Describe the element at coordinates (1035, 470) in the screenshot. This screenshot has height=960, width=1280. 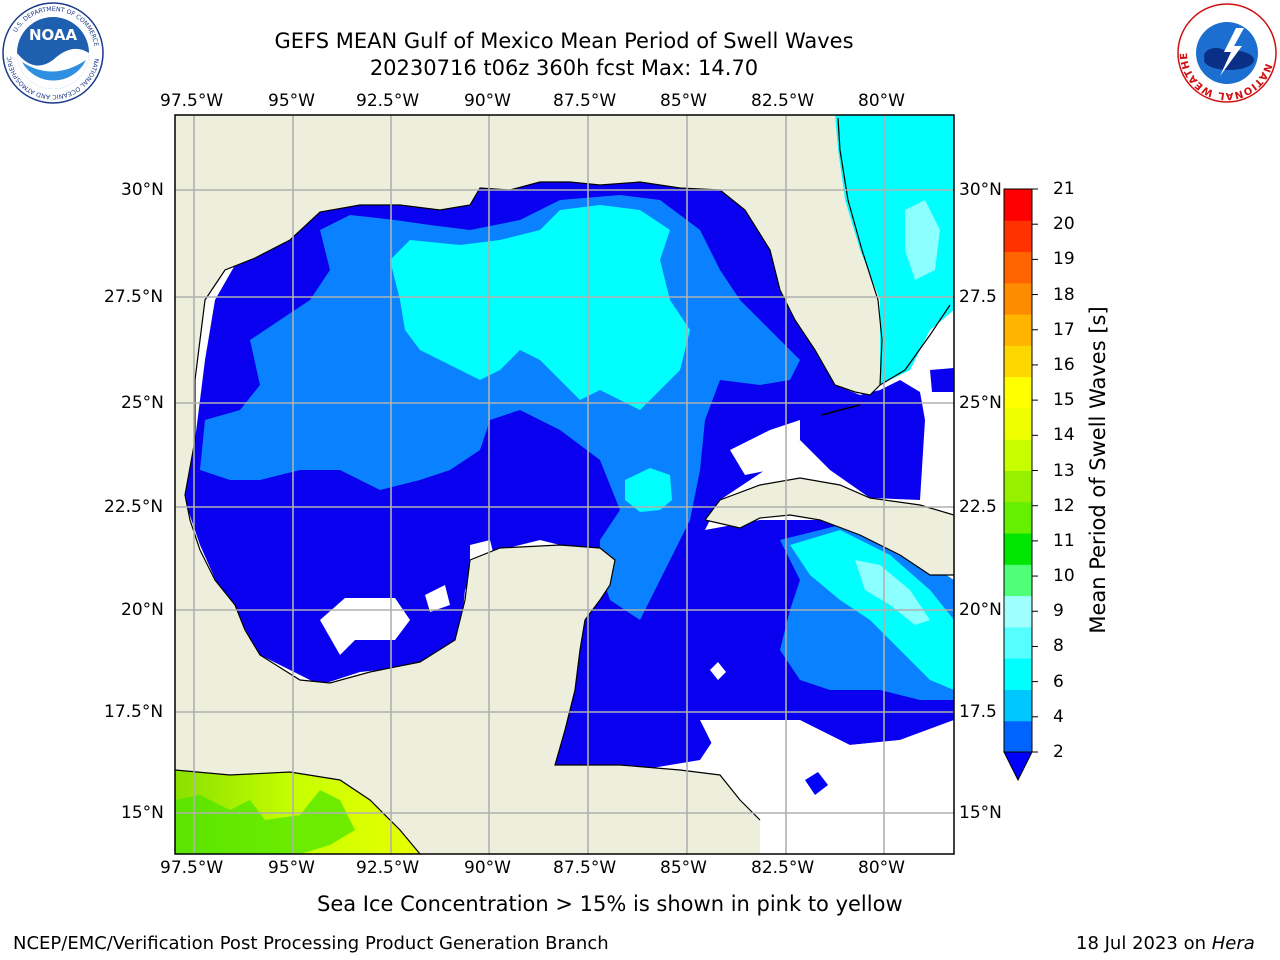
I see `colorbar-tick-marks` at that location.